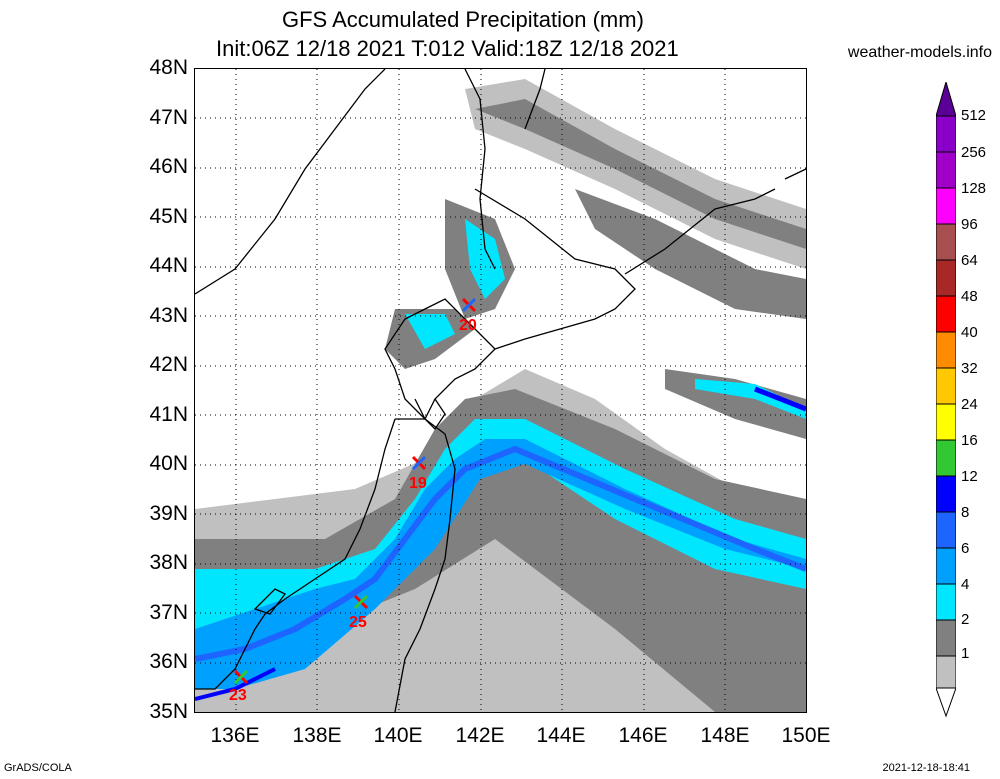 Image resolution: width=1000 pixels, height=779 pixels. I want to click on legend-label: 32, so click(969, 368).